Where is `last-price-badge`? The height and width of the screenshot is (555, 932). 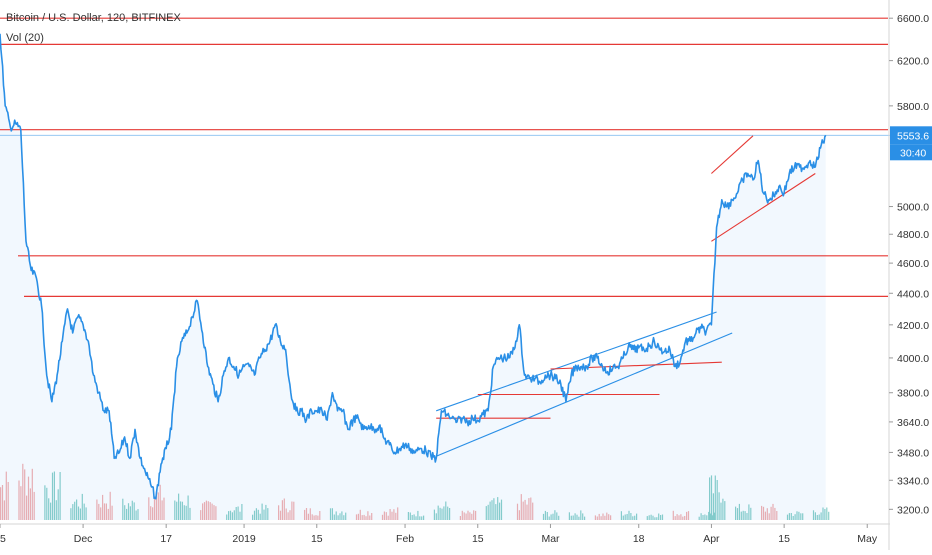 last-price-badge is located at coordinates (911, 135).